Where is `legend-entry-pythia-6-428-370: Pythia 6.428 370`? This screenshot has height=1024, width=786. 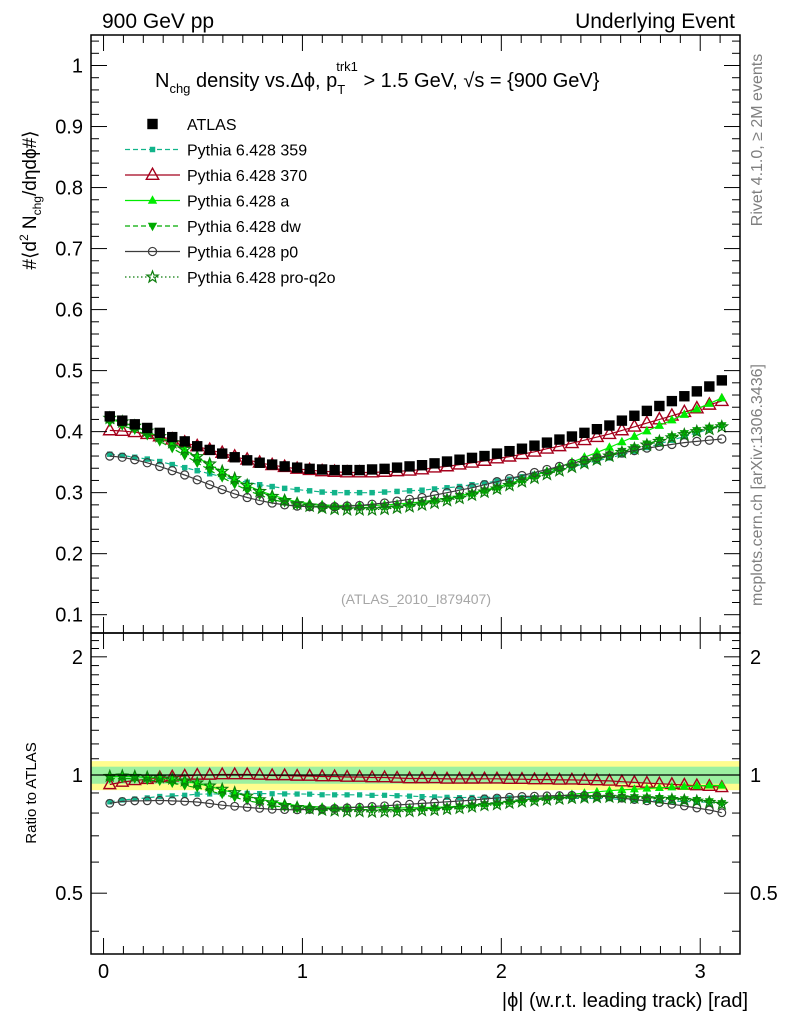 legend-entry-pythia-6-428-370: Pythia 6.428 370 is located at coordinates (216, 175).